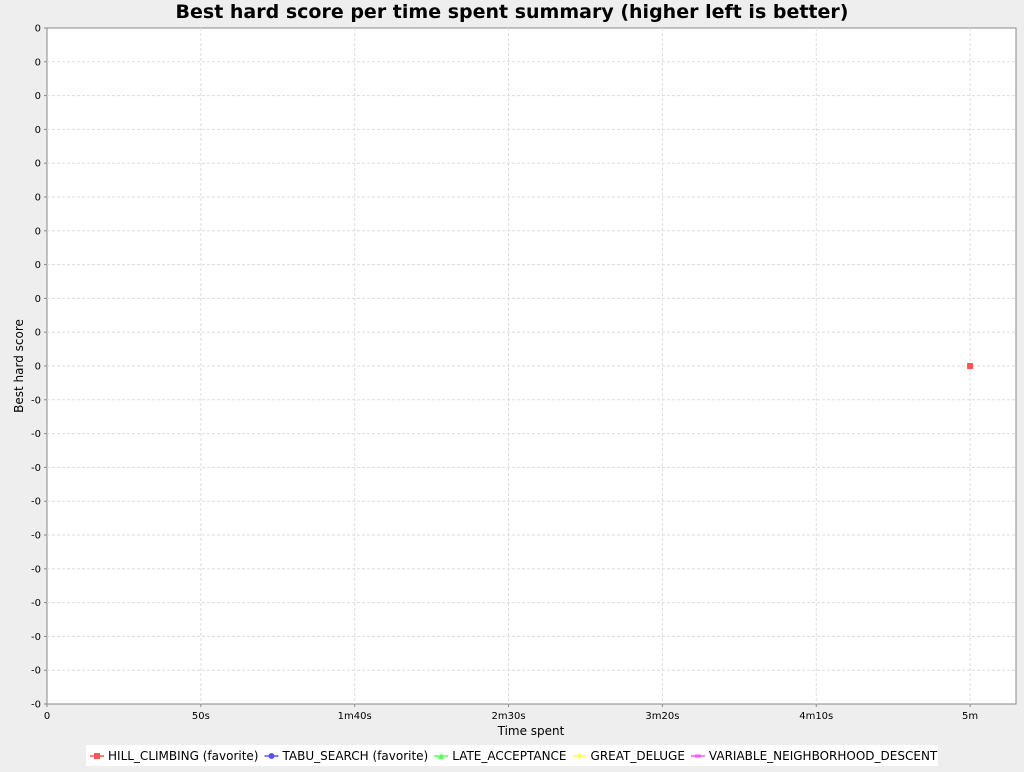  Describe the element at coordinates (355, 716) in the screenshot. I see `x-tick-label: 1m40s` at that location.